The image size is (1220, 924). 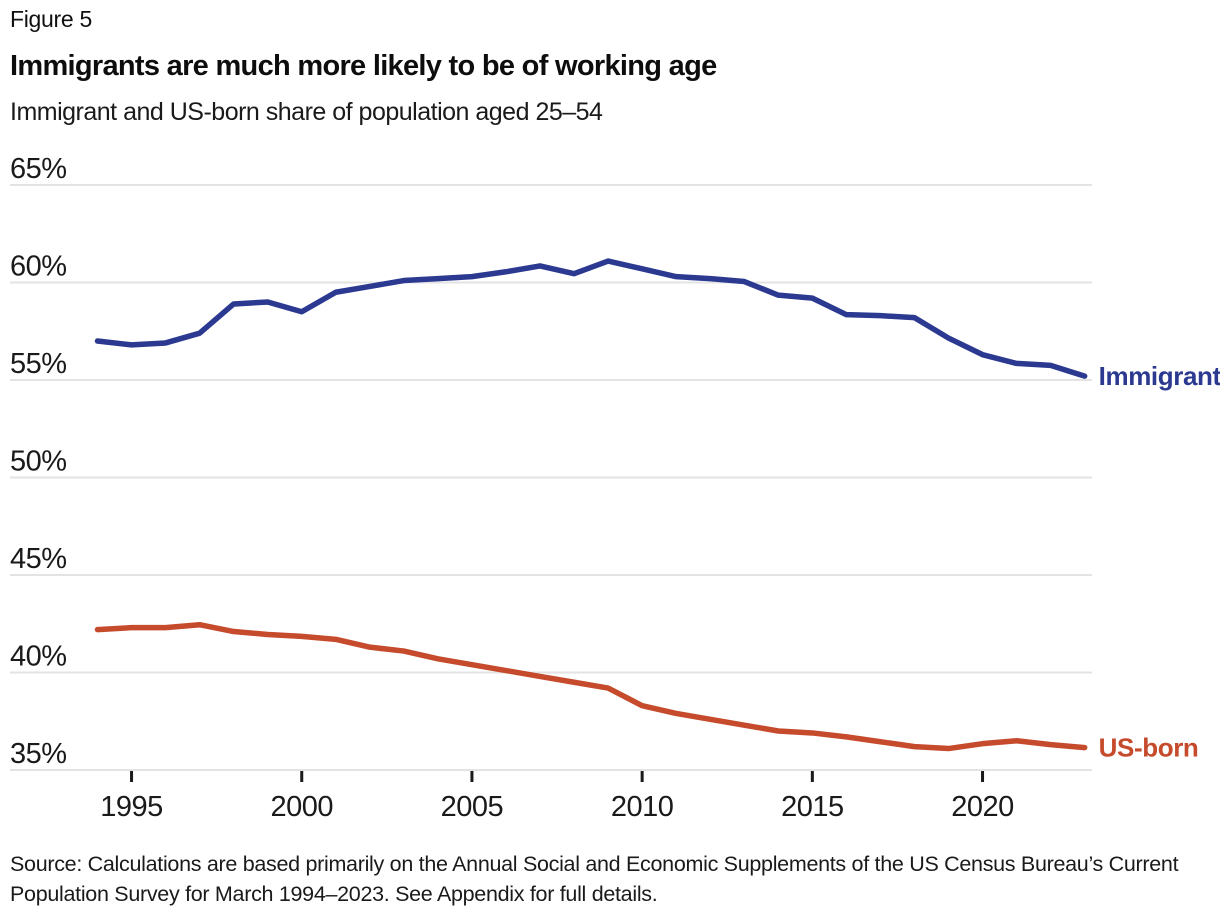 I want to click on y-axis-label-50: 50%, so click(x=38, y=462).